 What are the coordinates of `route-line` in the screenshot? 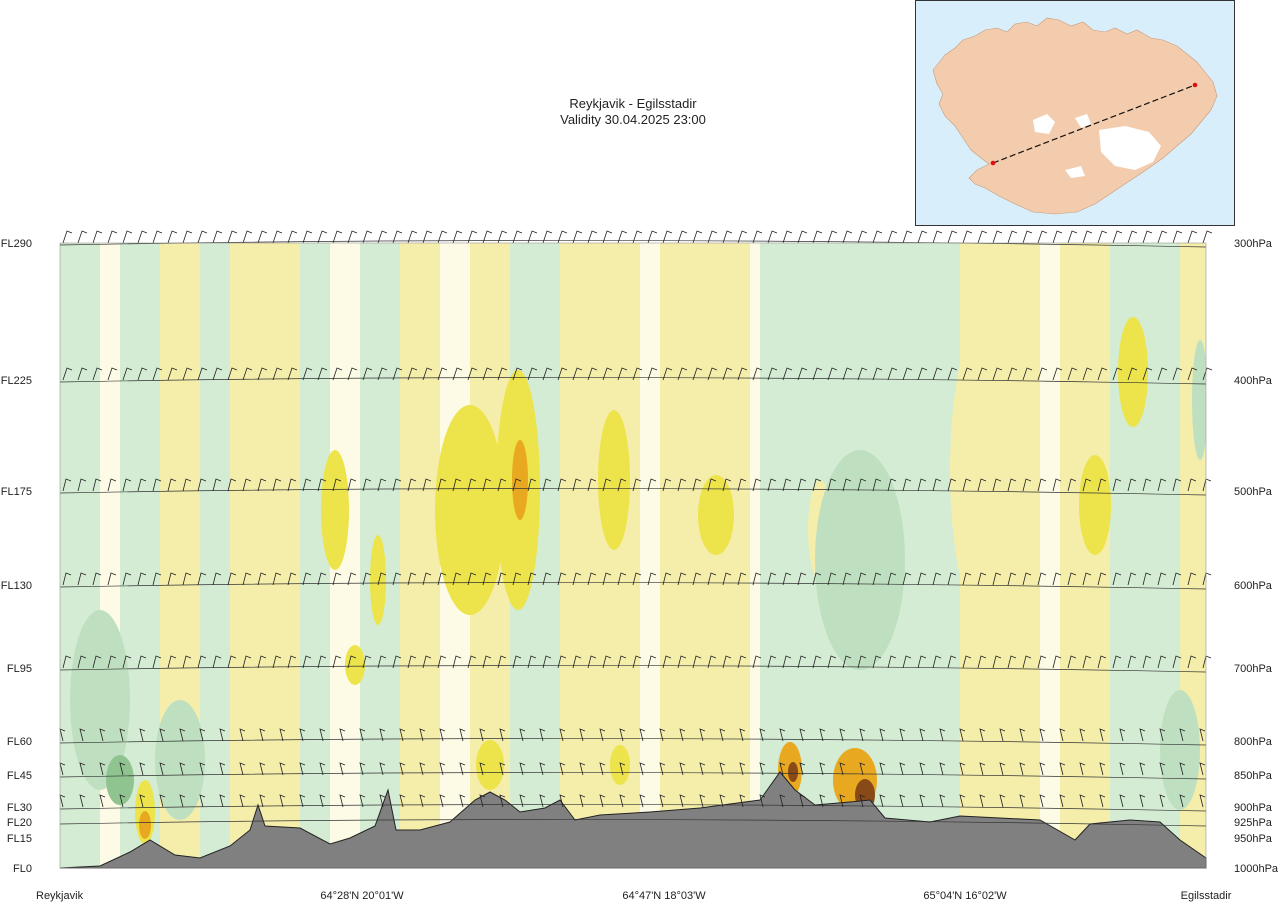 It's located at (1094, 124).